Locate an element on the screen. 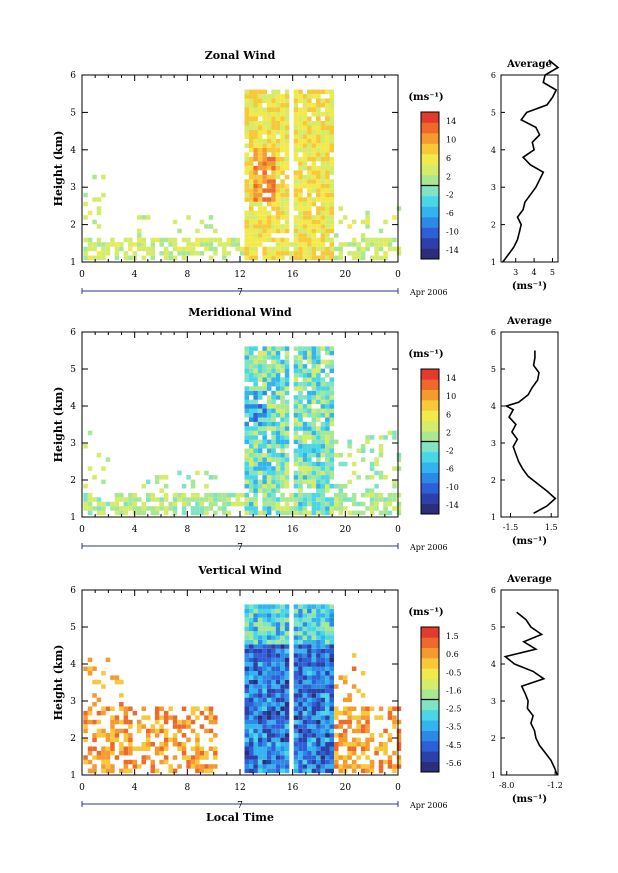 Image resolution: width=618 pixels, height=873 pixels. y-tick-label: 2 is located at coordinates (73, 739).